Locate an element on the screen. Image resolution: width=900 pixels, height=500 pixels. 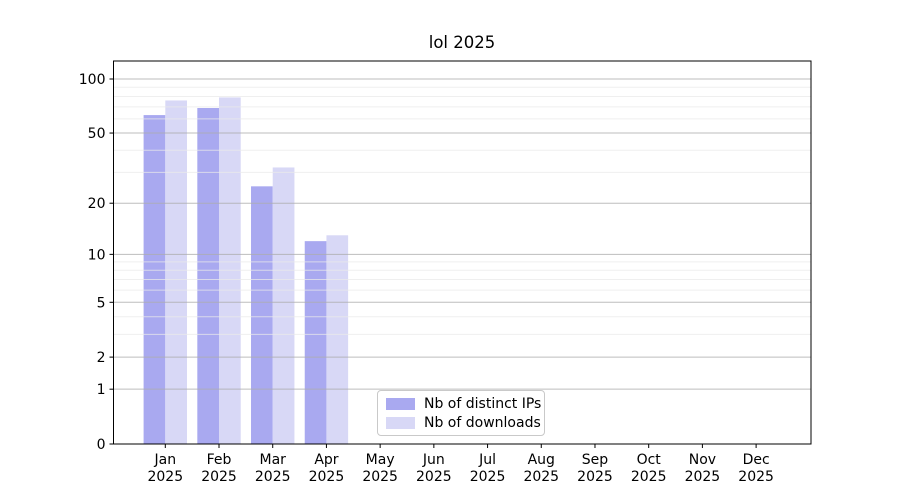
x-tick-label-month-aug: Aug is located at coordinates (541, 460).